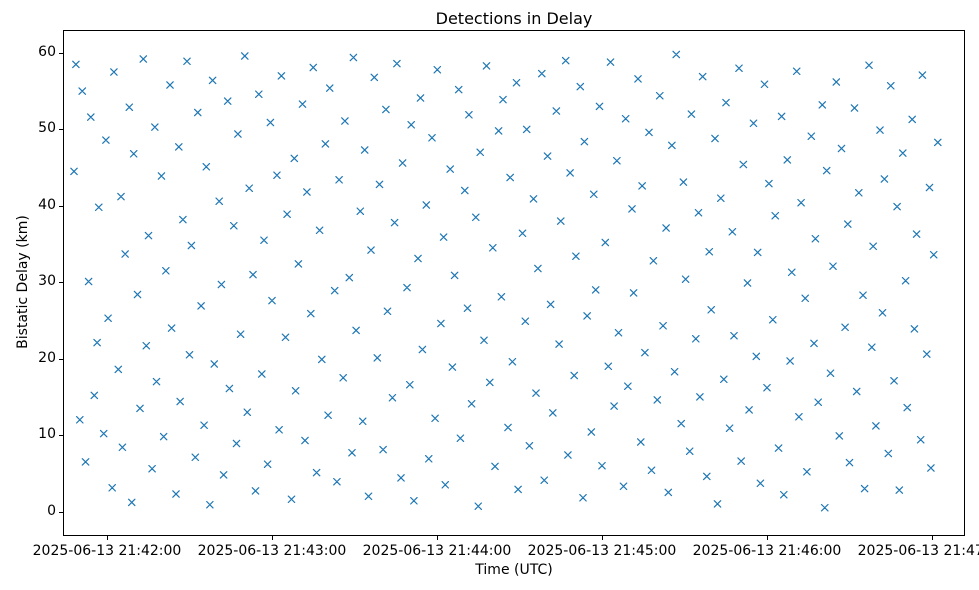  Describe the element at coordinates (272, 551) in the screenshot. I see `x-tick-label: 2025-06-13 21:43:00` at that location.